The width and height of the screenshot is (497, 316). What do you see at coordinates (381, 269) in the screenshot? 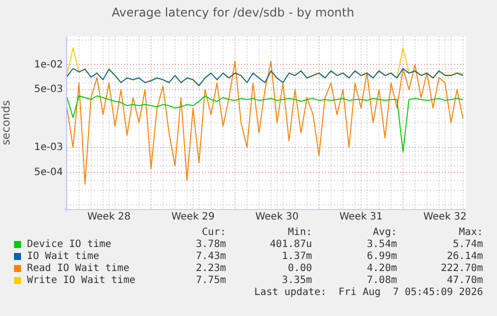
I see `text: 4.20m` at bounding box center [381, 269].